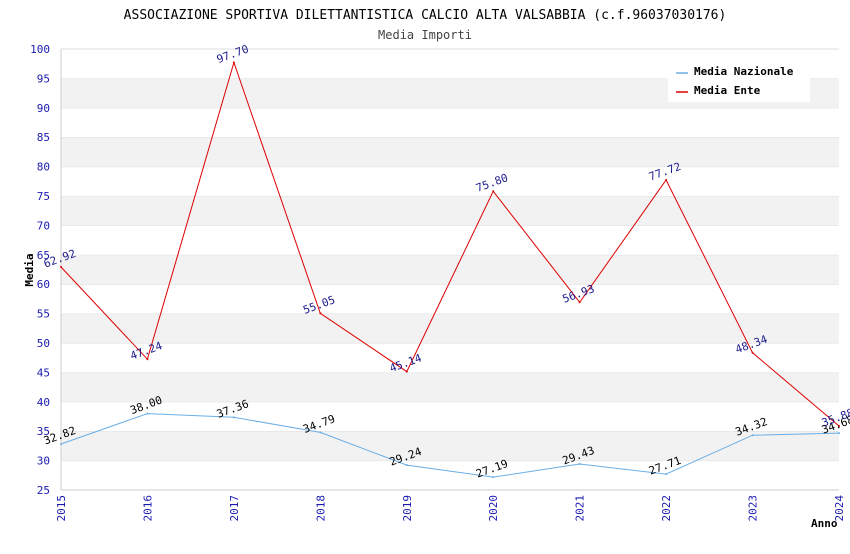 This screenshot has width=850, height=554. What do you see at coordinates (40, 270) in the screenshot?
I see `y-tick-labels: 25 30 35 40 45 50 55 60 65 70 75 80 85 90 95 100` at bounding box center [40, 270].